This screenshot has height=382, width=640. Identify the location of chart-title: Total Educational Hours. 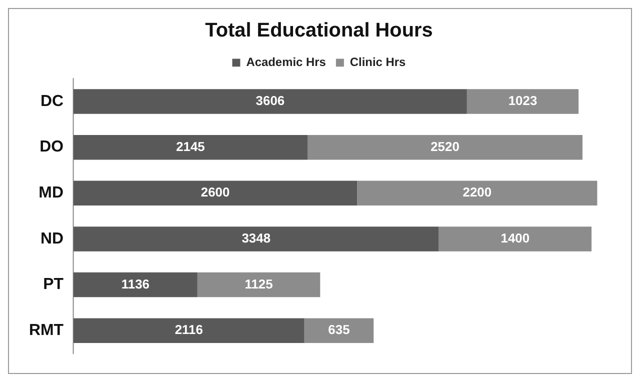
(319, 30).